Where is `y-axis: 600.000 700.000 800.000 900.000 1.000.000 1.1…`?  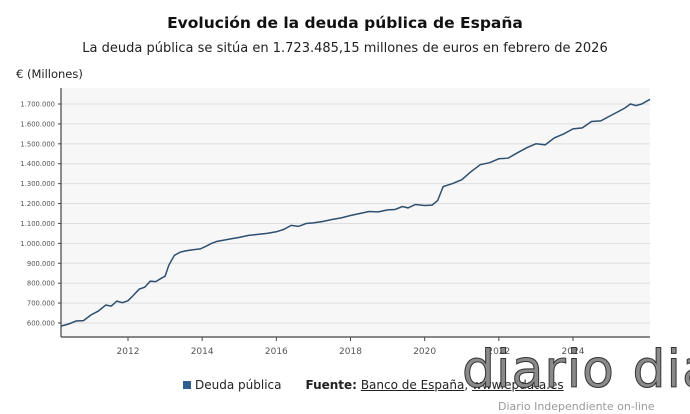
y-axis: 600.000 700.000 800.000 900.000 1.000.000 1.1… is located at coordinates (40, 214).